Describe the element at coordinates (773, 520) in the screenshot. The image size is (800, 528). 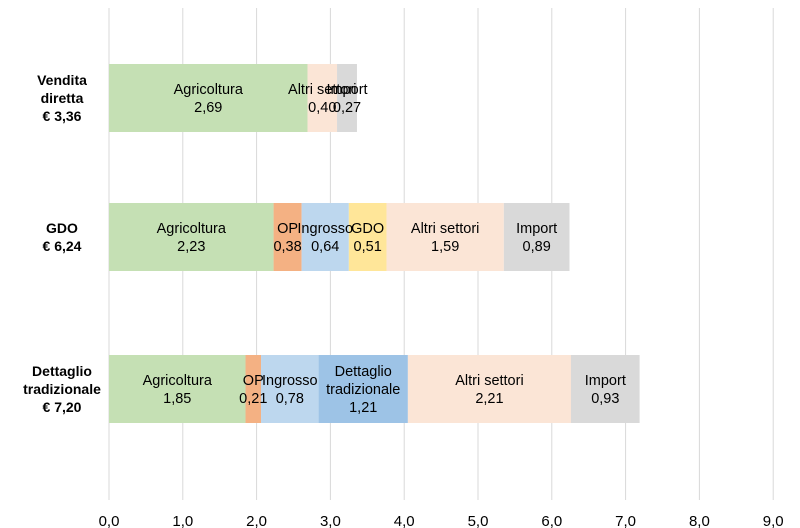
I see `x-tick-label: 9,0` at that location.